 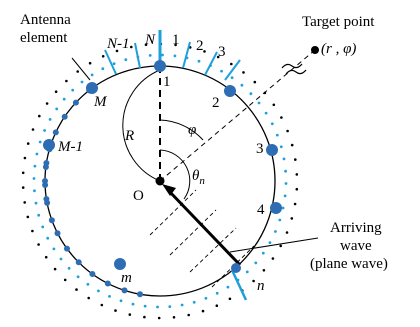 What do you see at coordinates (120, 264) in the screenshot?
I see `element-small-m` at bounding box center [120, 264].